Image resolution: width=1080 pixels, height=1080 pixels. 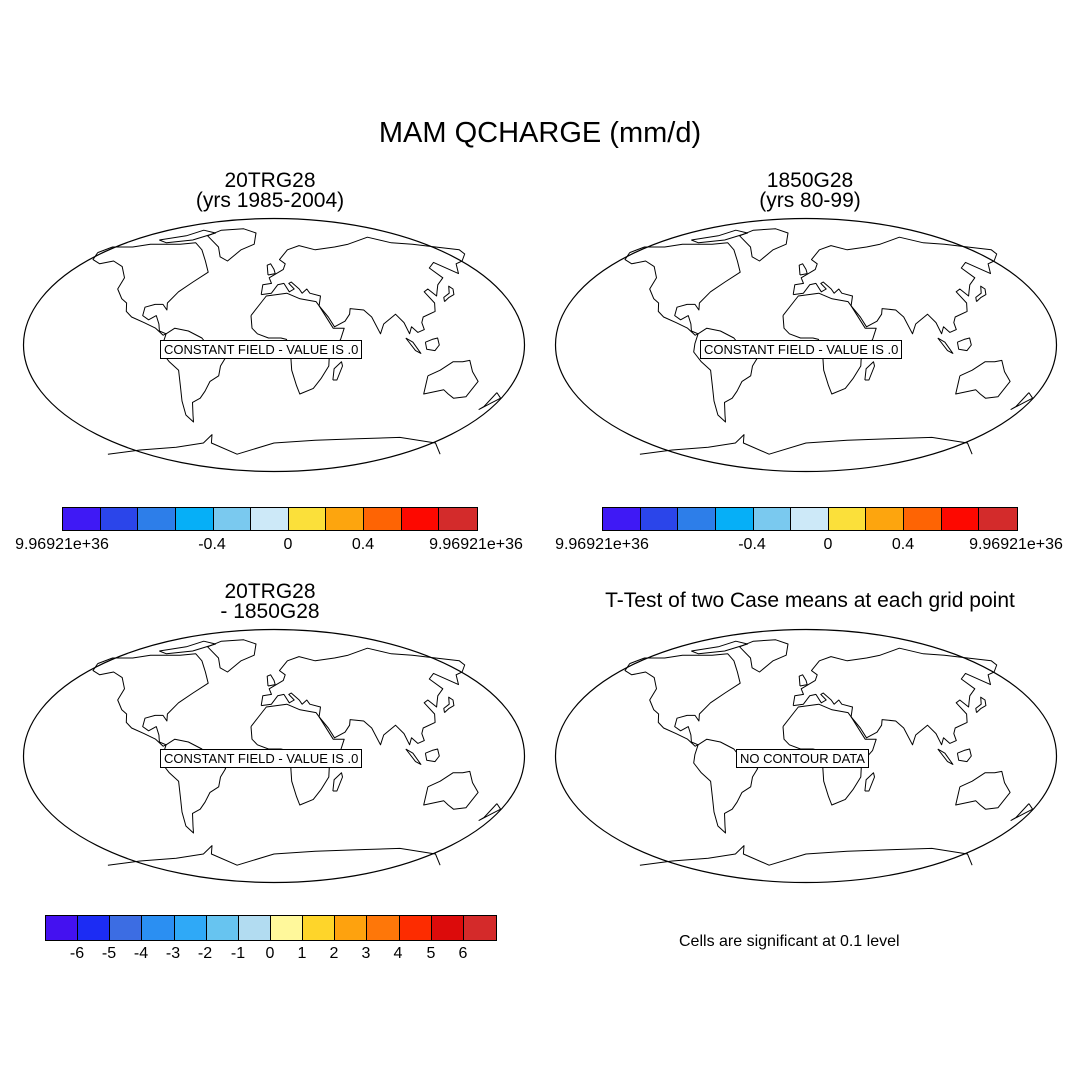 I want to click on difference-colorbar-labels: -6 -5 -4 -3 -2 -1 0 1 2 3 4 5 6, so click(x=270, y=955).